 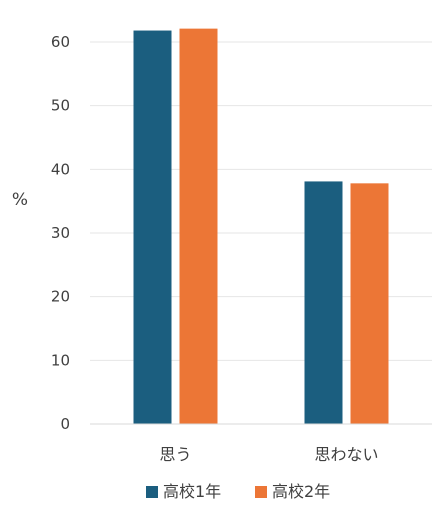 I want to click on x-category-label: 思う, so click(x=175, y=454).